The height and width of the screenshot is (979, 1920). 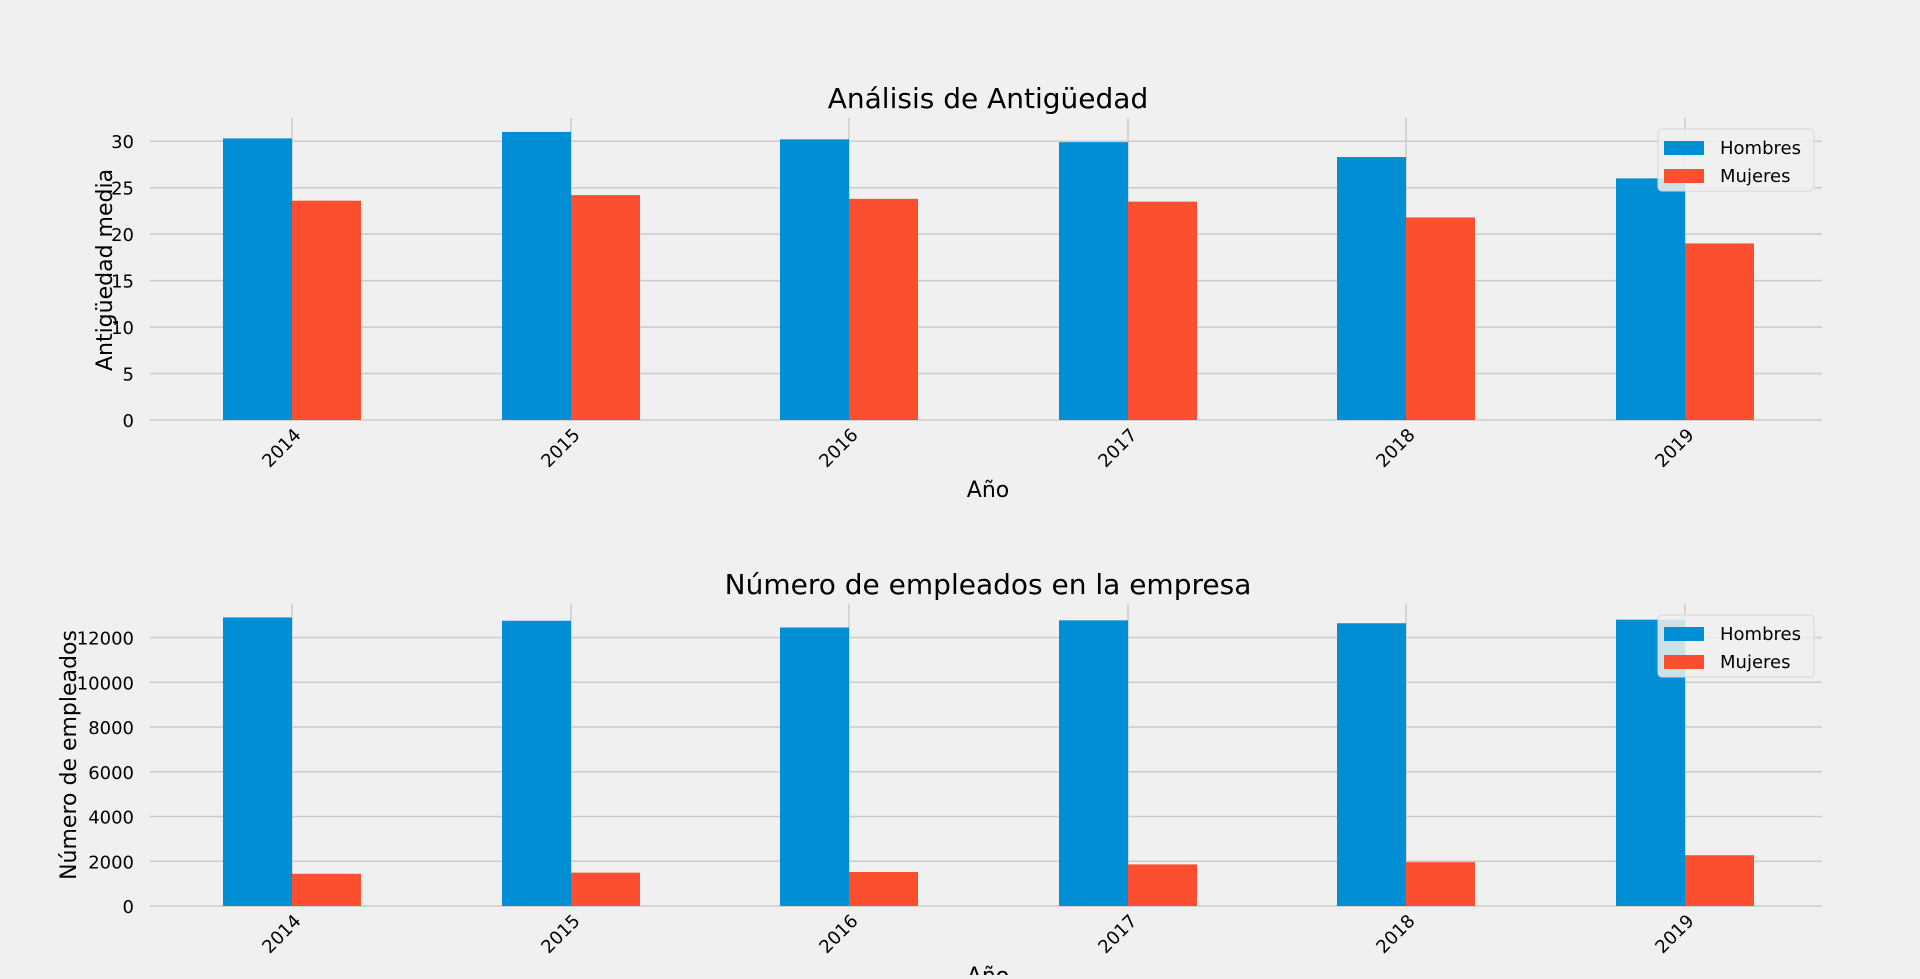 What do you see at coordinates (1023, 880) in the screenshot?
I see `series-mujeres` at bounding box center [1023, 880].